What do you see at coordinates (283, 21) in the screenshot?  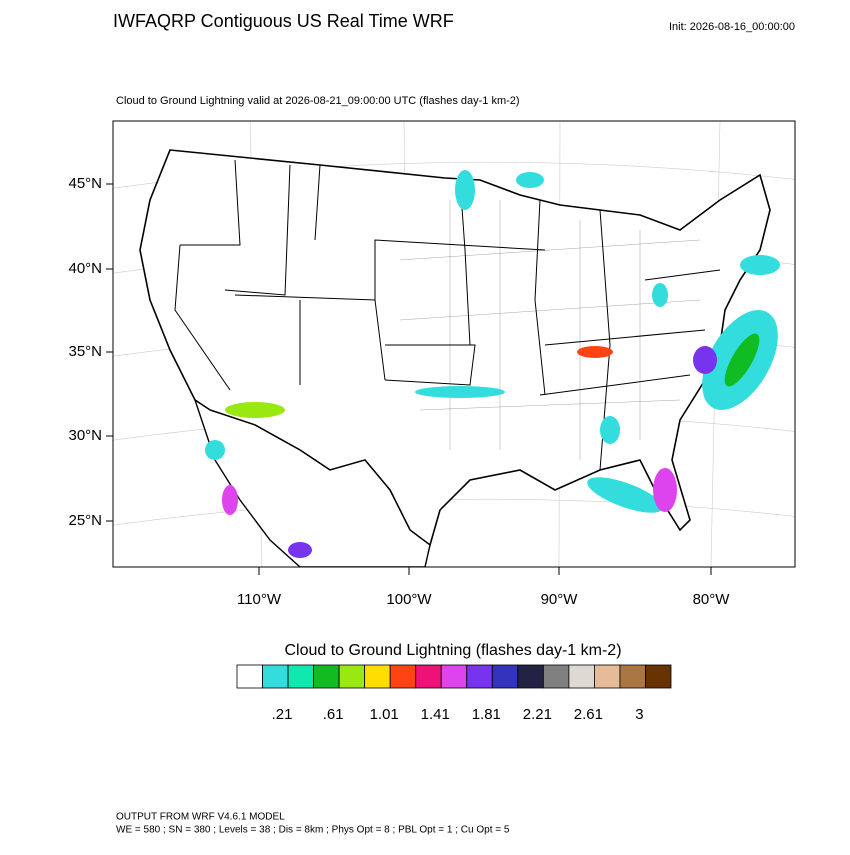 I see `title: IWFAQRP Contiguous US Real Time WRF` at bounding box center [283, 21].